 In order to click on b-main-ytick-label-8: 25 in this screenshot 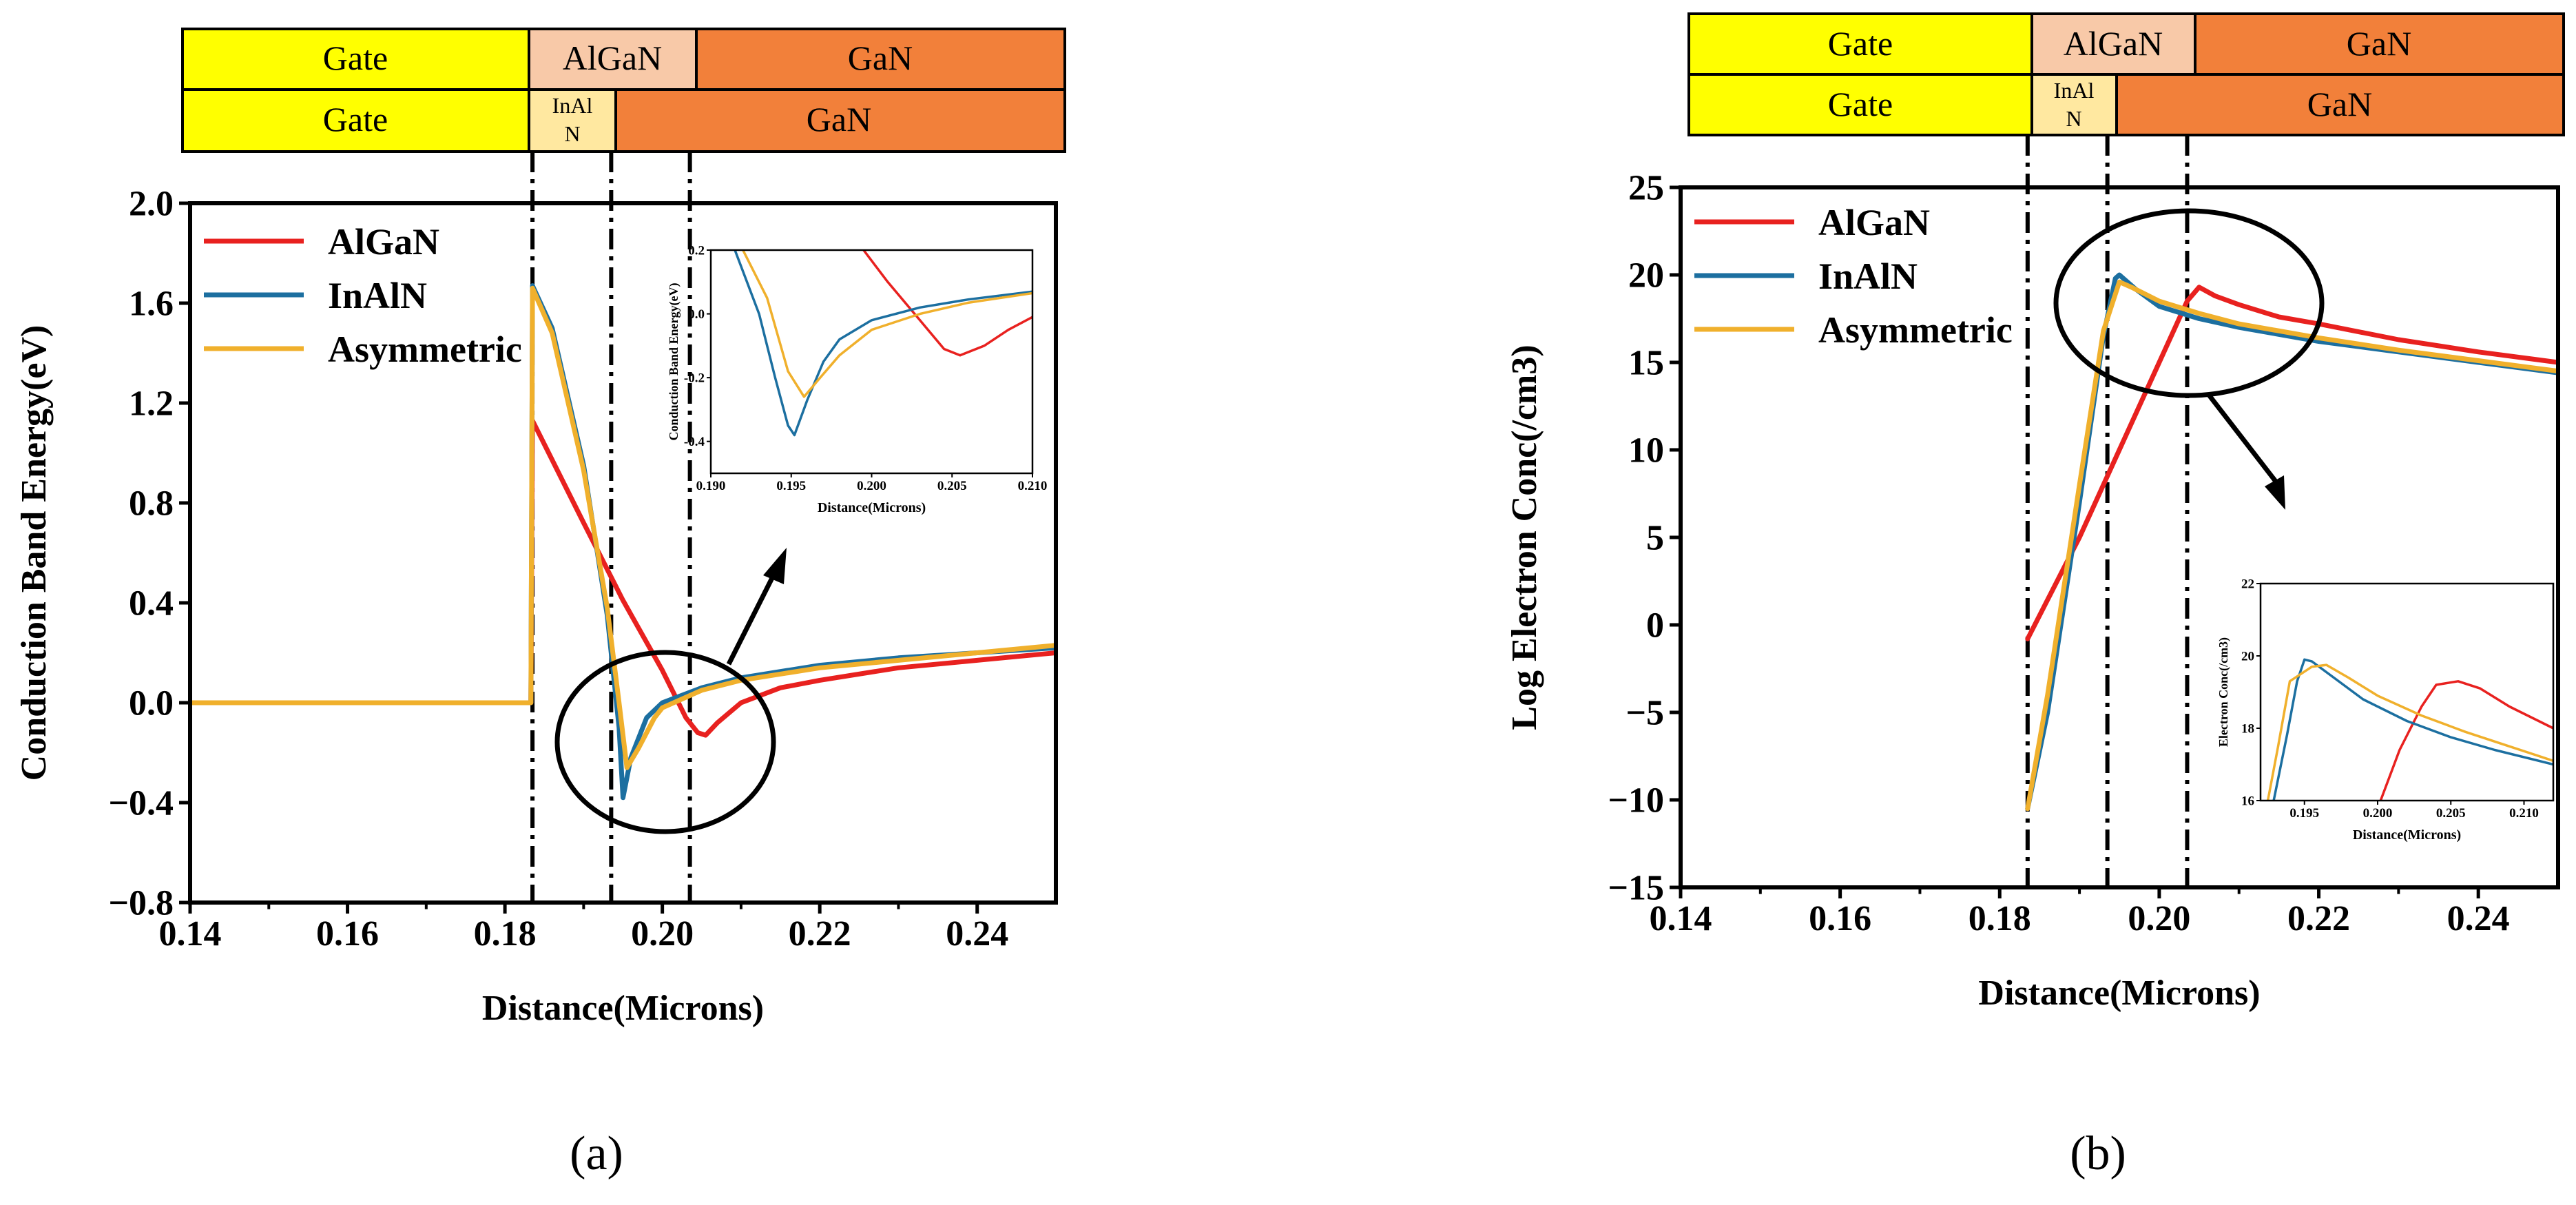, I will do `click(1646, 188)`.